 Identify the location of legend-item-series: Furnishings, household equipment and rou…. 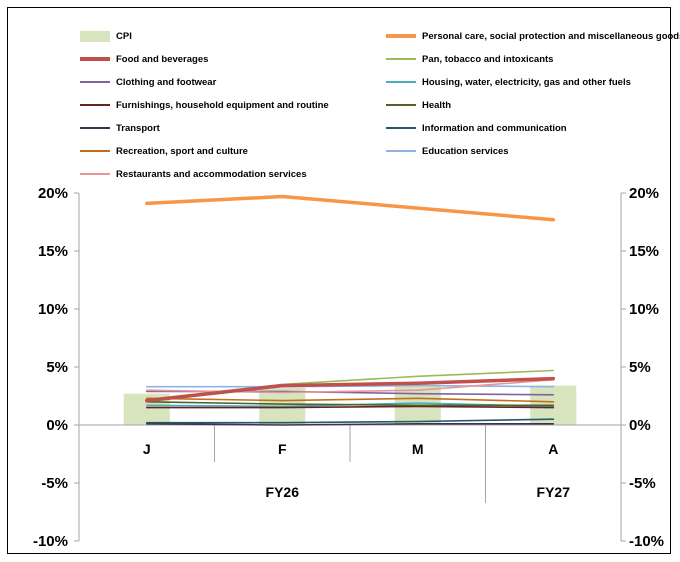
(204, 105).